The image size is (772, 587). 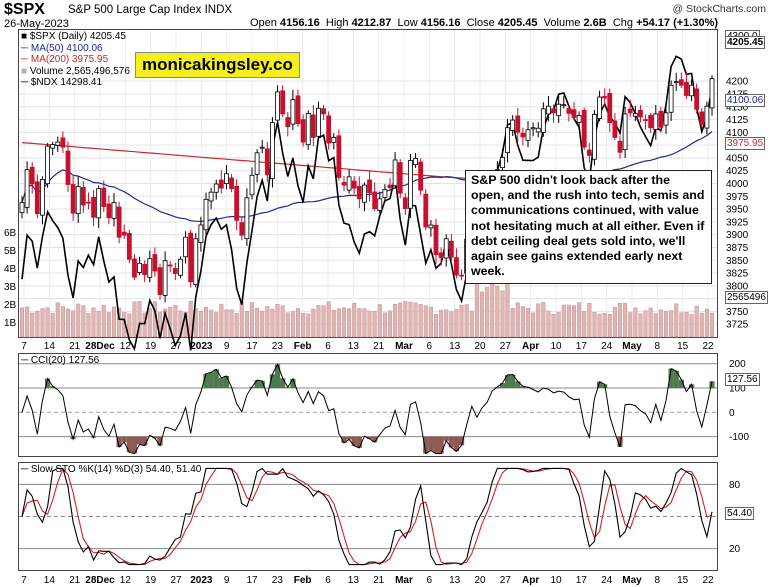 I want to click on x-tick-label-top: 28Dec, so click(x=100, y=346).